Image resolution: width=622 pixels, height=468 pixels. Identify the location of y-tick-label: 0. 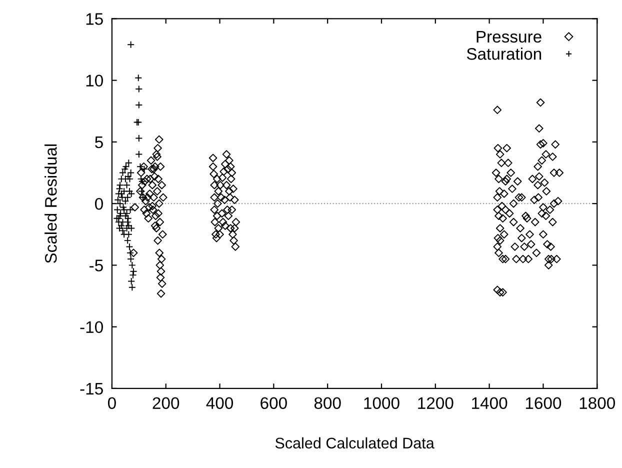
(99, 204).